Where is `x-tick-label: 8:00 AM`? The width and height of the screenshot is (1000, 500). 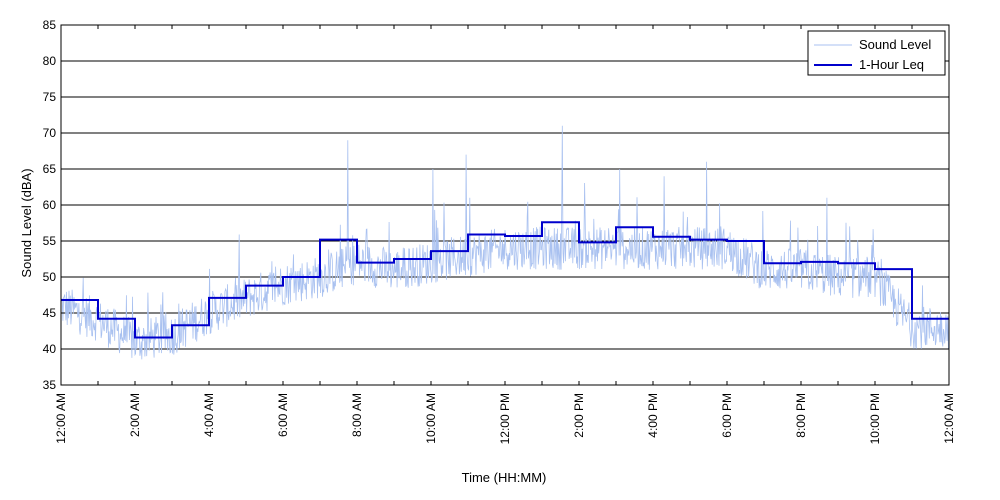 x-tick-label: 8:00 AM is located at coordinates (357, 415).